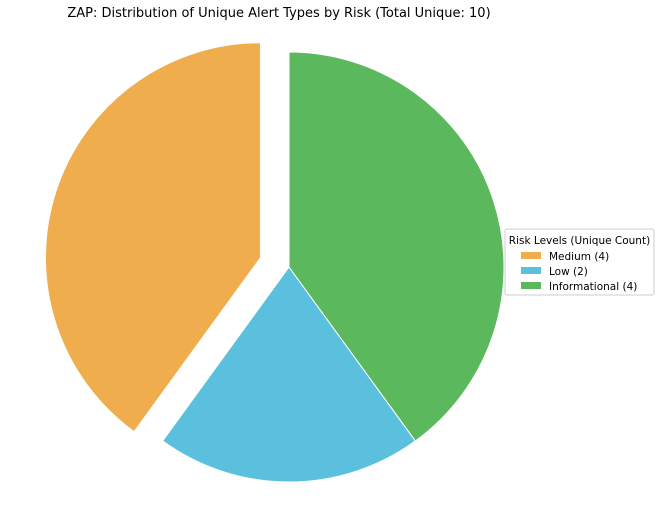 The width and height of the screenshot is (661, 516). Describe the element at coordinates (531, 270) in the screenshot. I see `legend-swatch-low` at that location.